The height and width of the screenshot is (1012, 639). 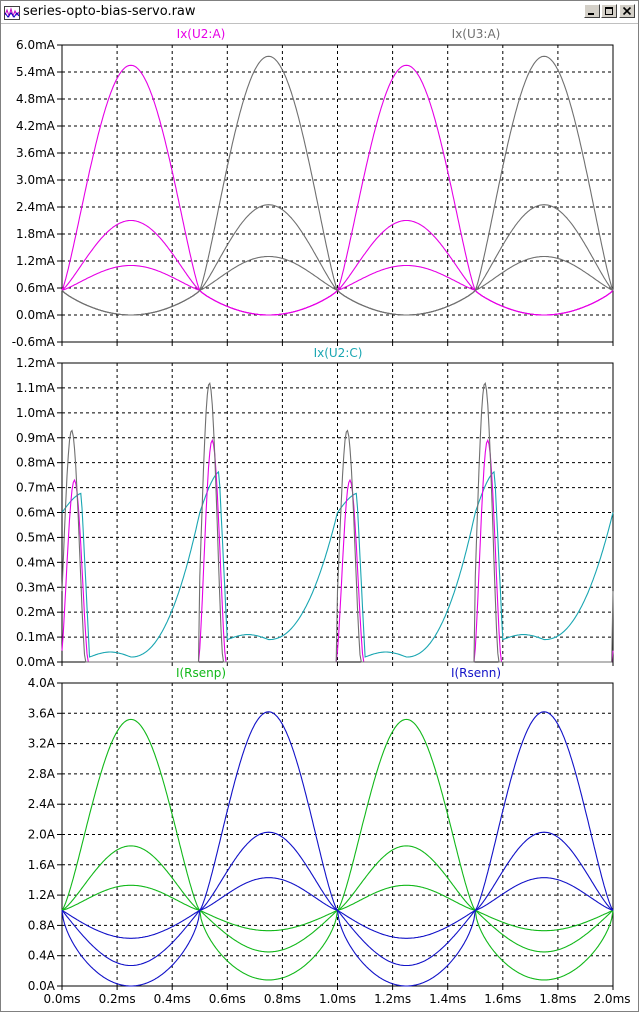 What do you see at coordinates (36, 488) in the screenshot?
I see `y-tick-label: 0.7mA` at bounding box center [36, 488].